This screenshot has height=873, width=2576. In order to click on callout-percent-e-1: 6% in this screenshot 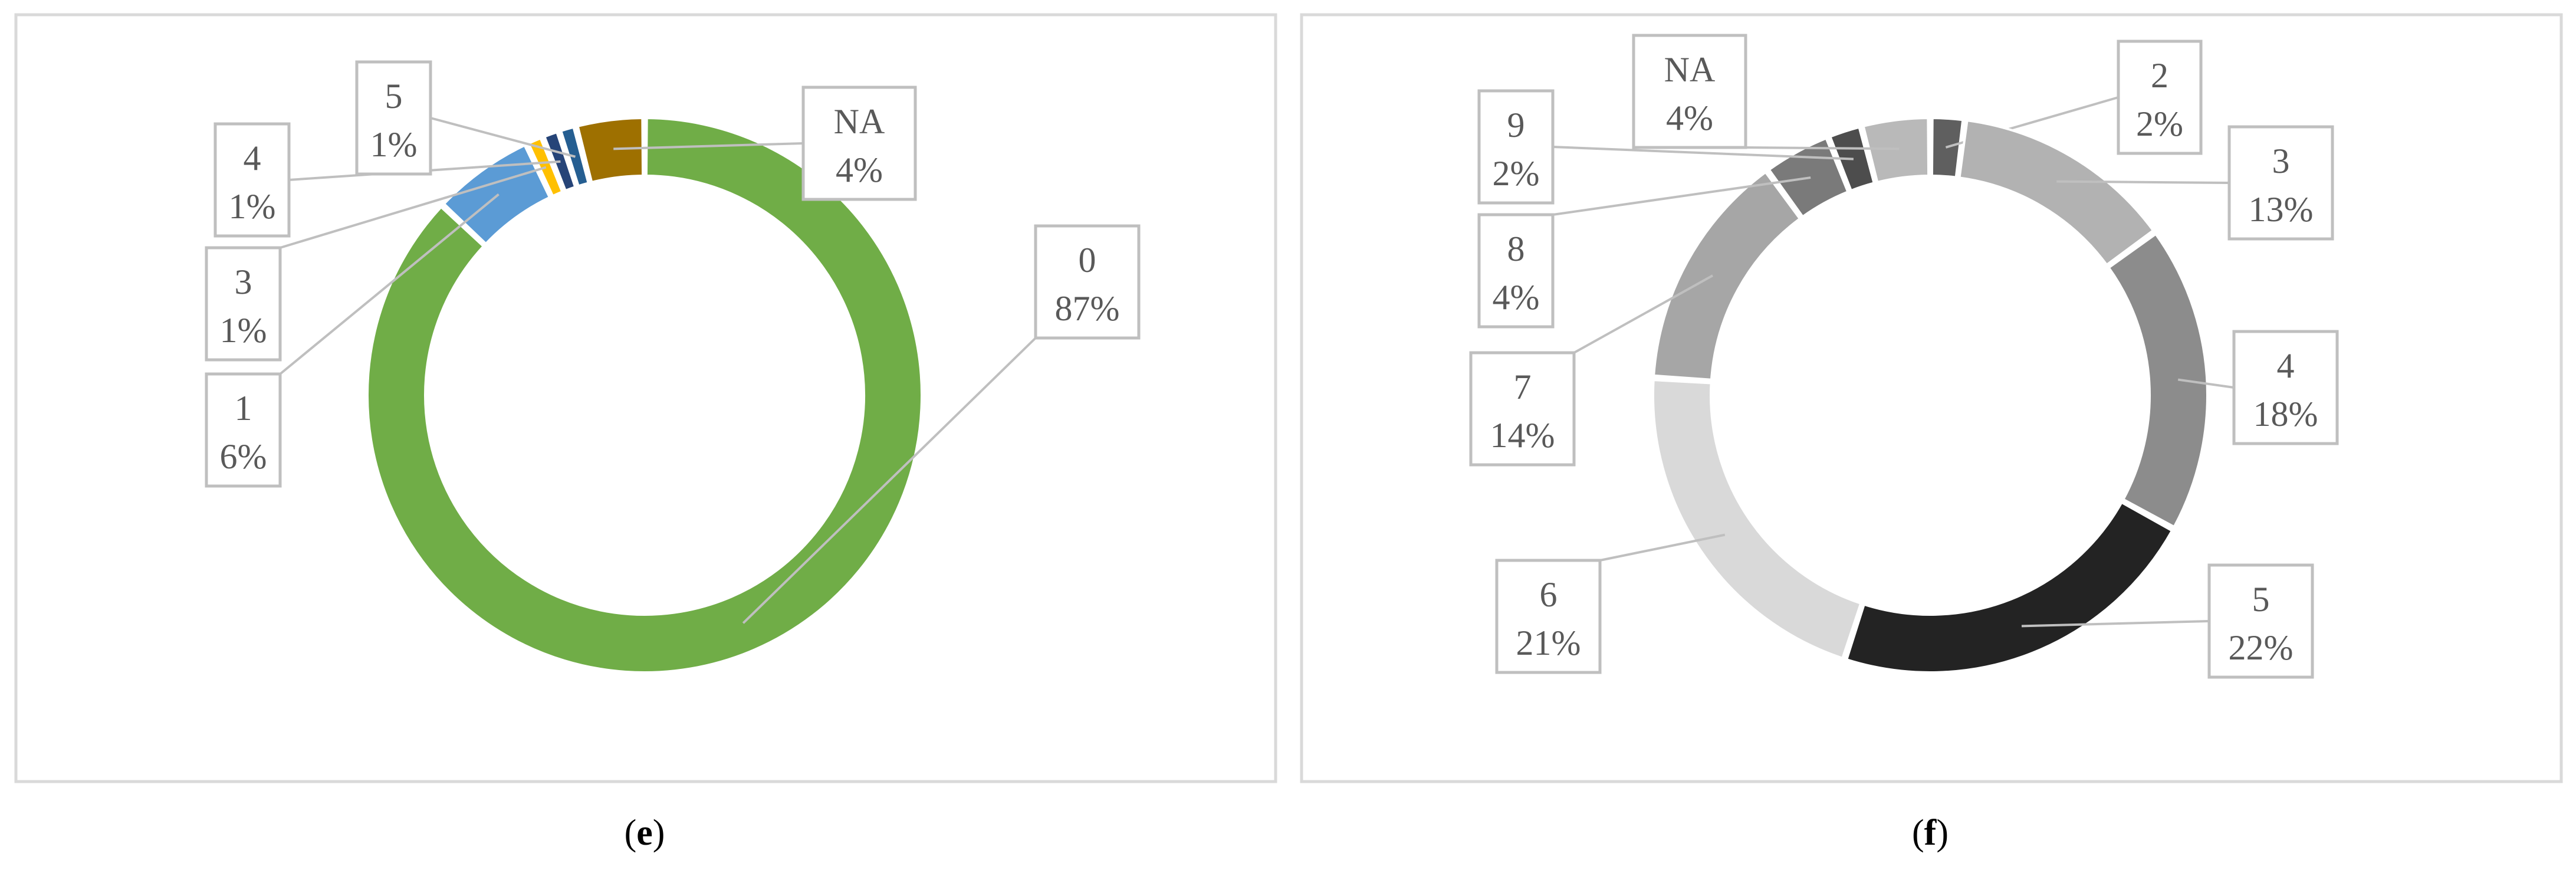, I will do `click(243, 456)`.